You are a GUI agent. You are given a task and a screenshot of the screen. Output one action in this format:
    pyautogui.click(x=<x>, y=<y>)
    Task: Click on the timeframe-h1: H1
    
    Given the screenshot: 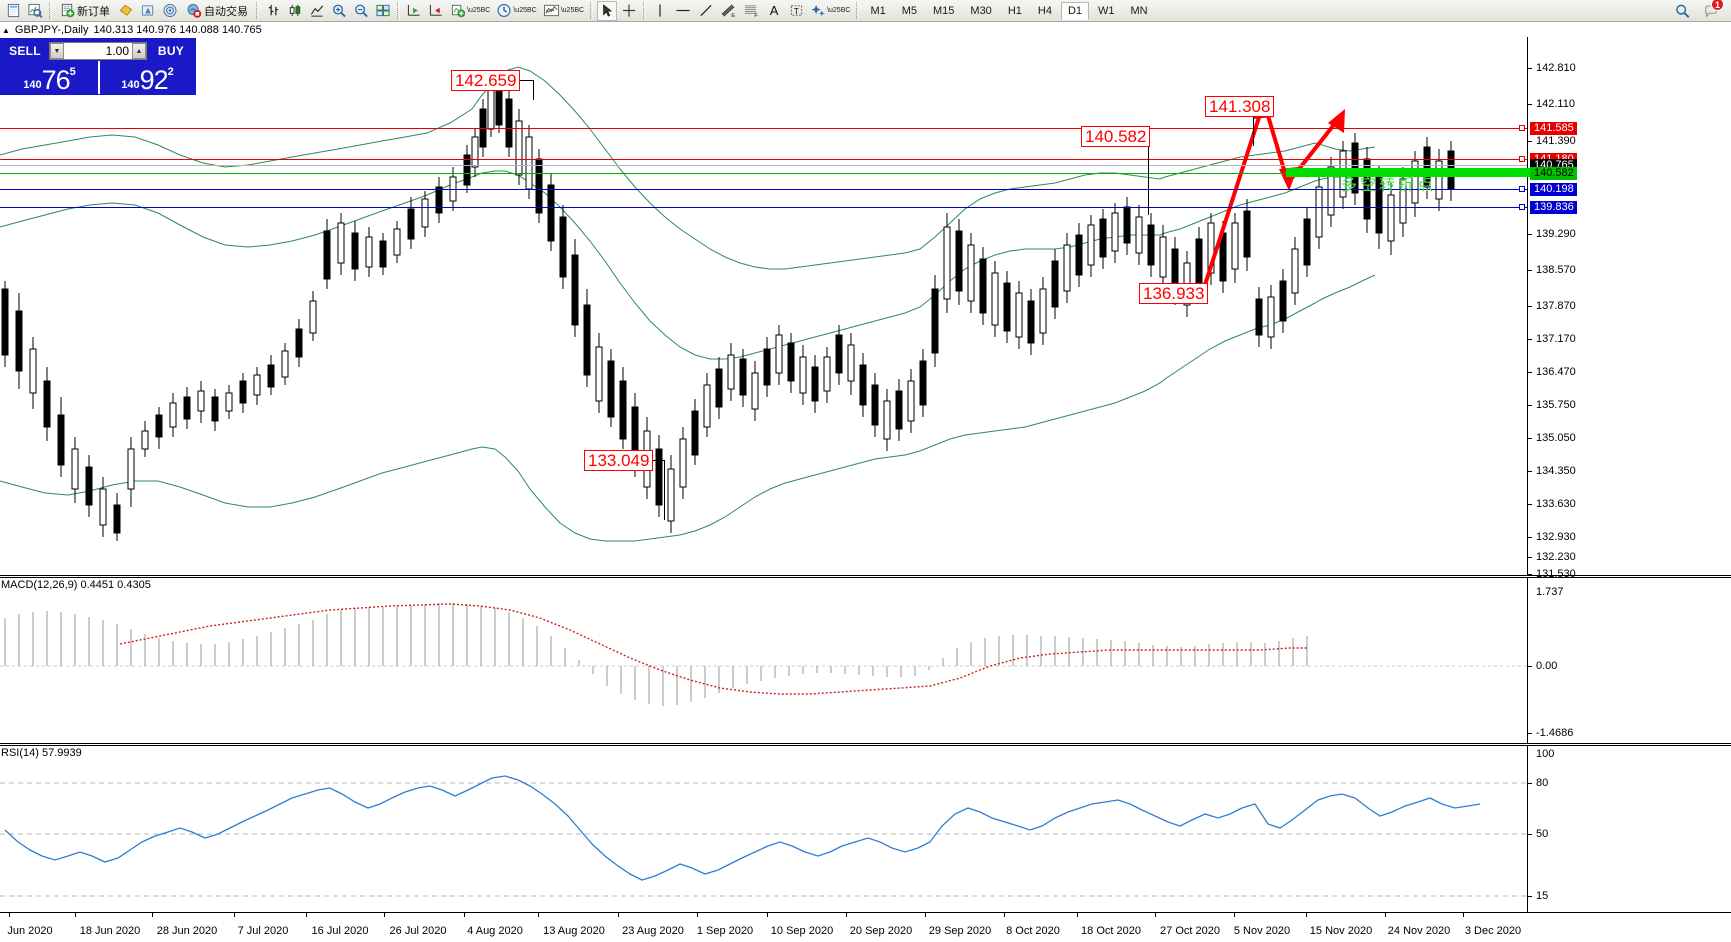 What is the action you would take?
    pyautogui.click(x=1015, y=11)
    